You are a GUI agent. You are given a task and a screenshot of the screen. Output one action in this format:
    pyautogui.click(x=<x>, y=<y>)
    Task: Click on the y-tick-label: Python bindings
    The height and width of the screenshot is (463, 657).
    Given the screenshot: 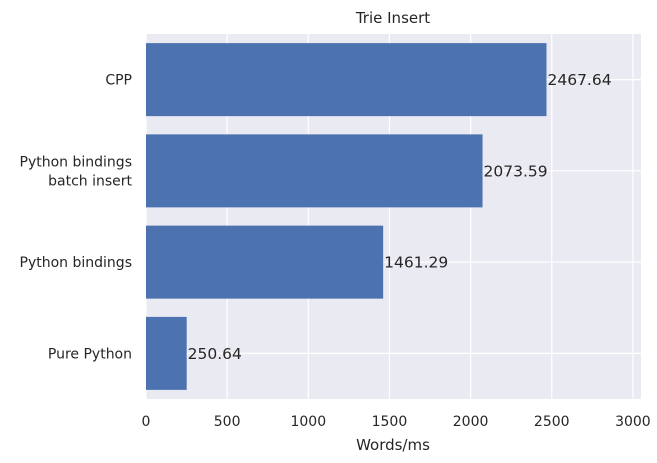 What is the action you would take?
    pyautogui.click(x=76, y=263)
    